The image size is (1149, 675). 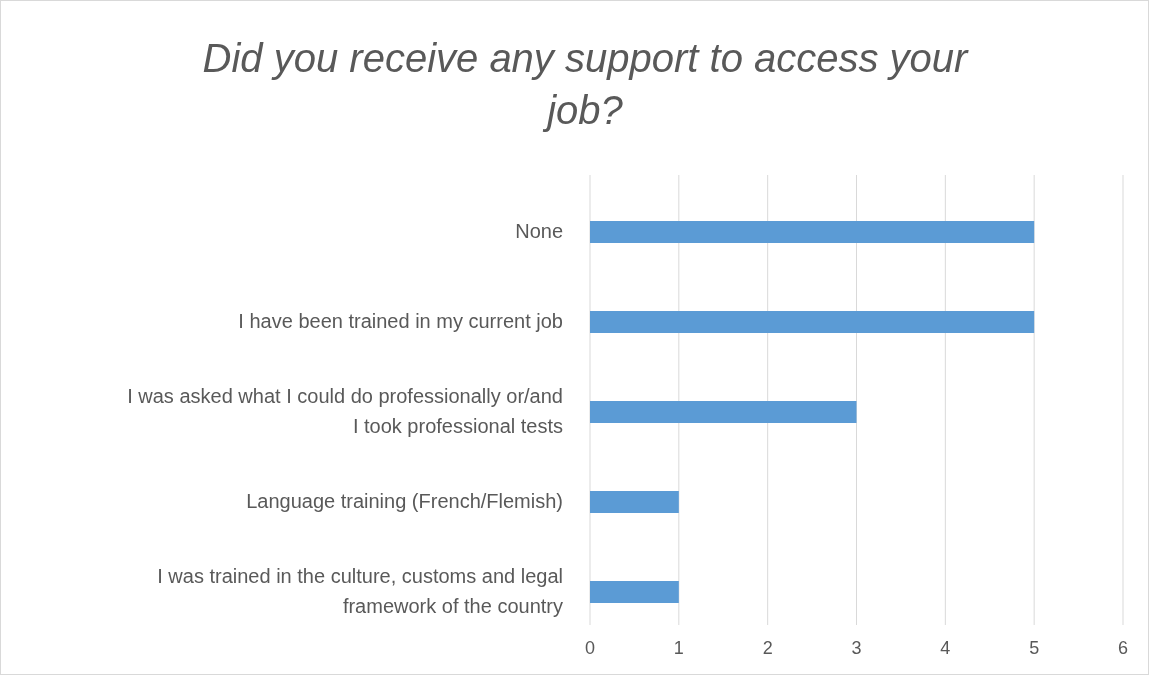 I want to click on y-tick-label: I was asked what I could do professionally or/and I took professional tests, so click(x=345, y=411).